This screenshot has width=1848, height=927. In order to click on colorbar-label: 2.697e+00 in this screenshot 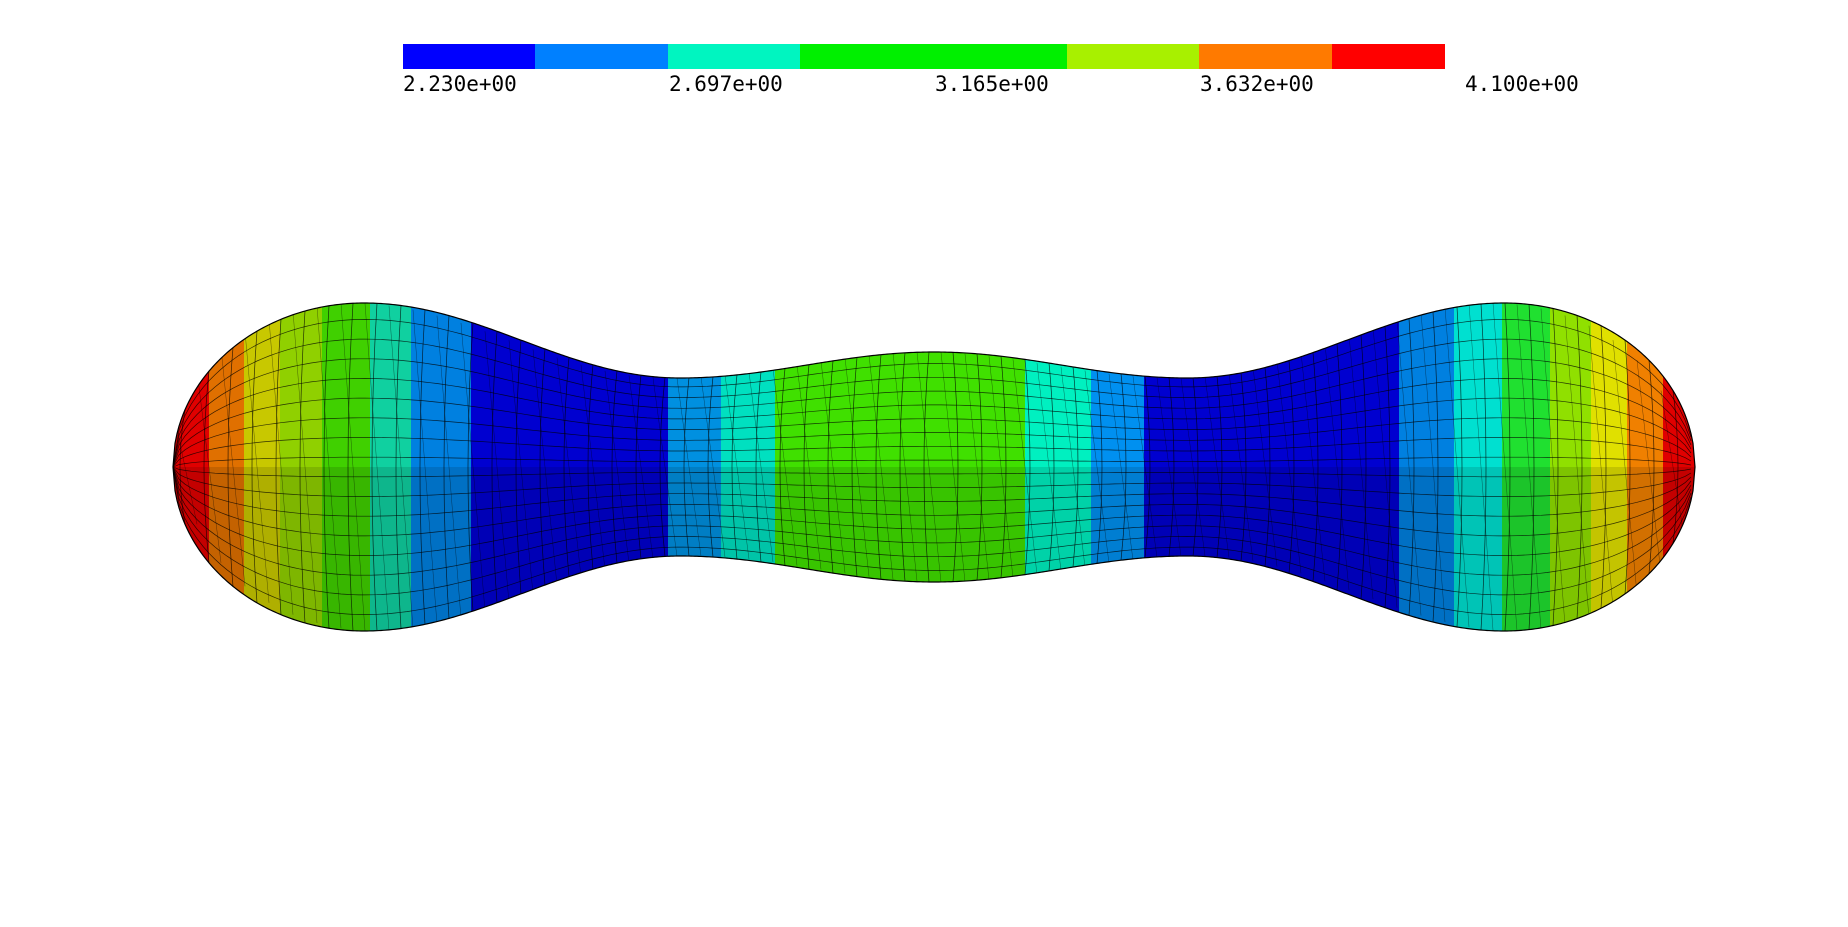, I will do `click(726, 84)`.